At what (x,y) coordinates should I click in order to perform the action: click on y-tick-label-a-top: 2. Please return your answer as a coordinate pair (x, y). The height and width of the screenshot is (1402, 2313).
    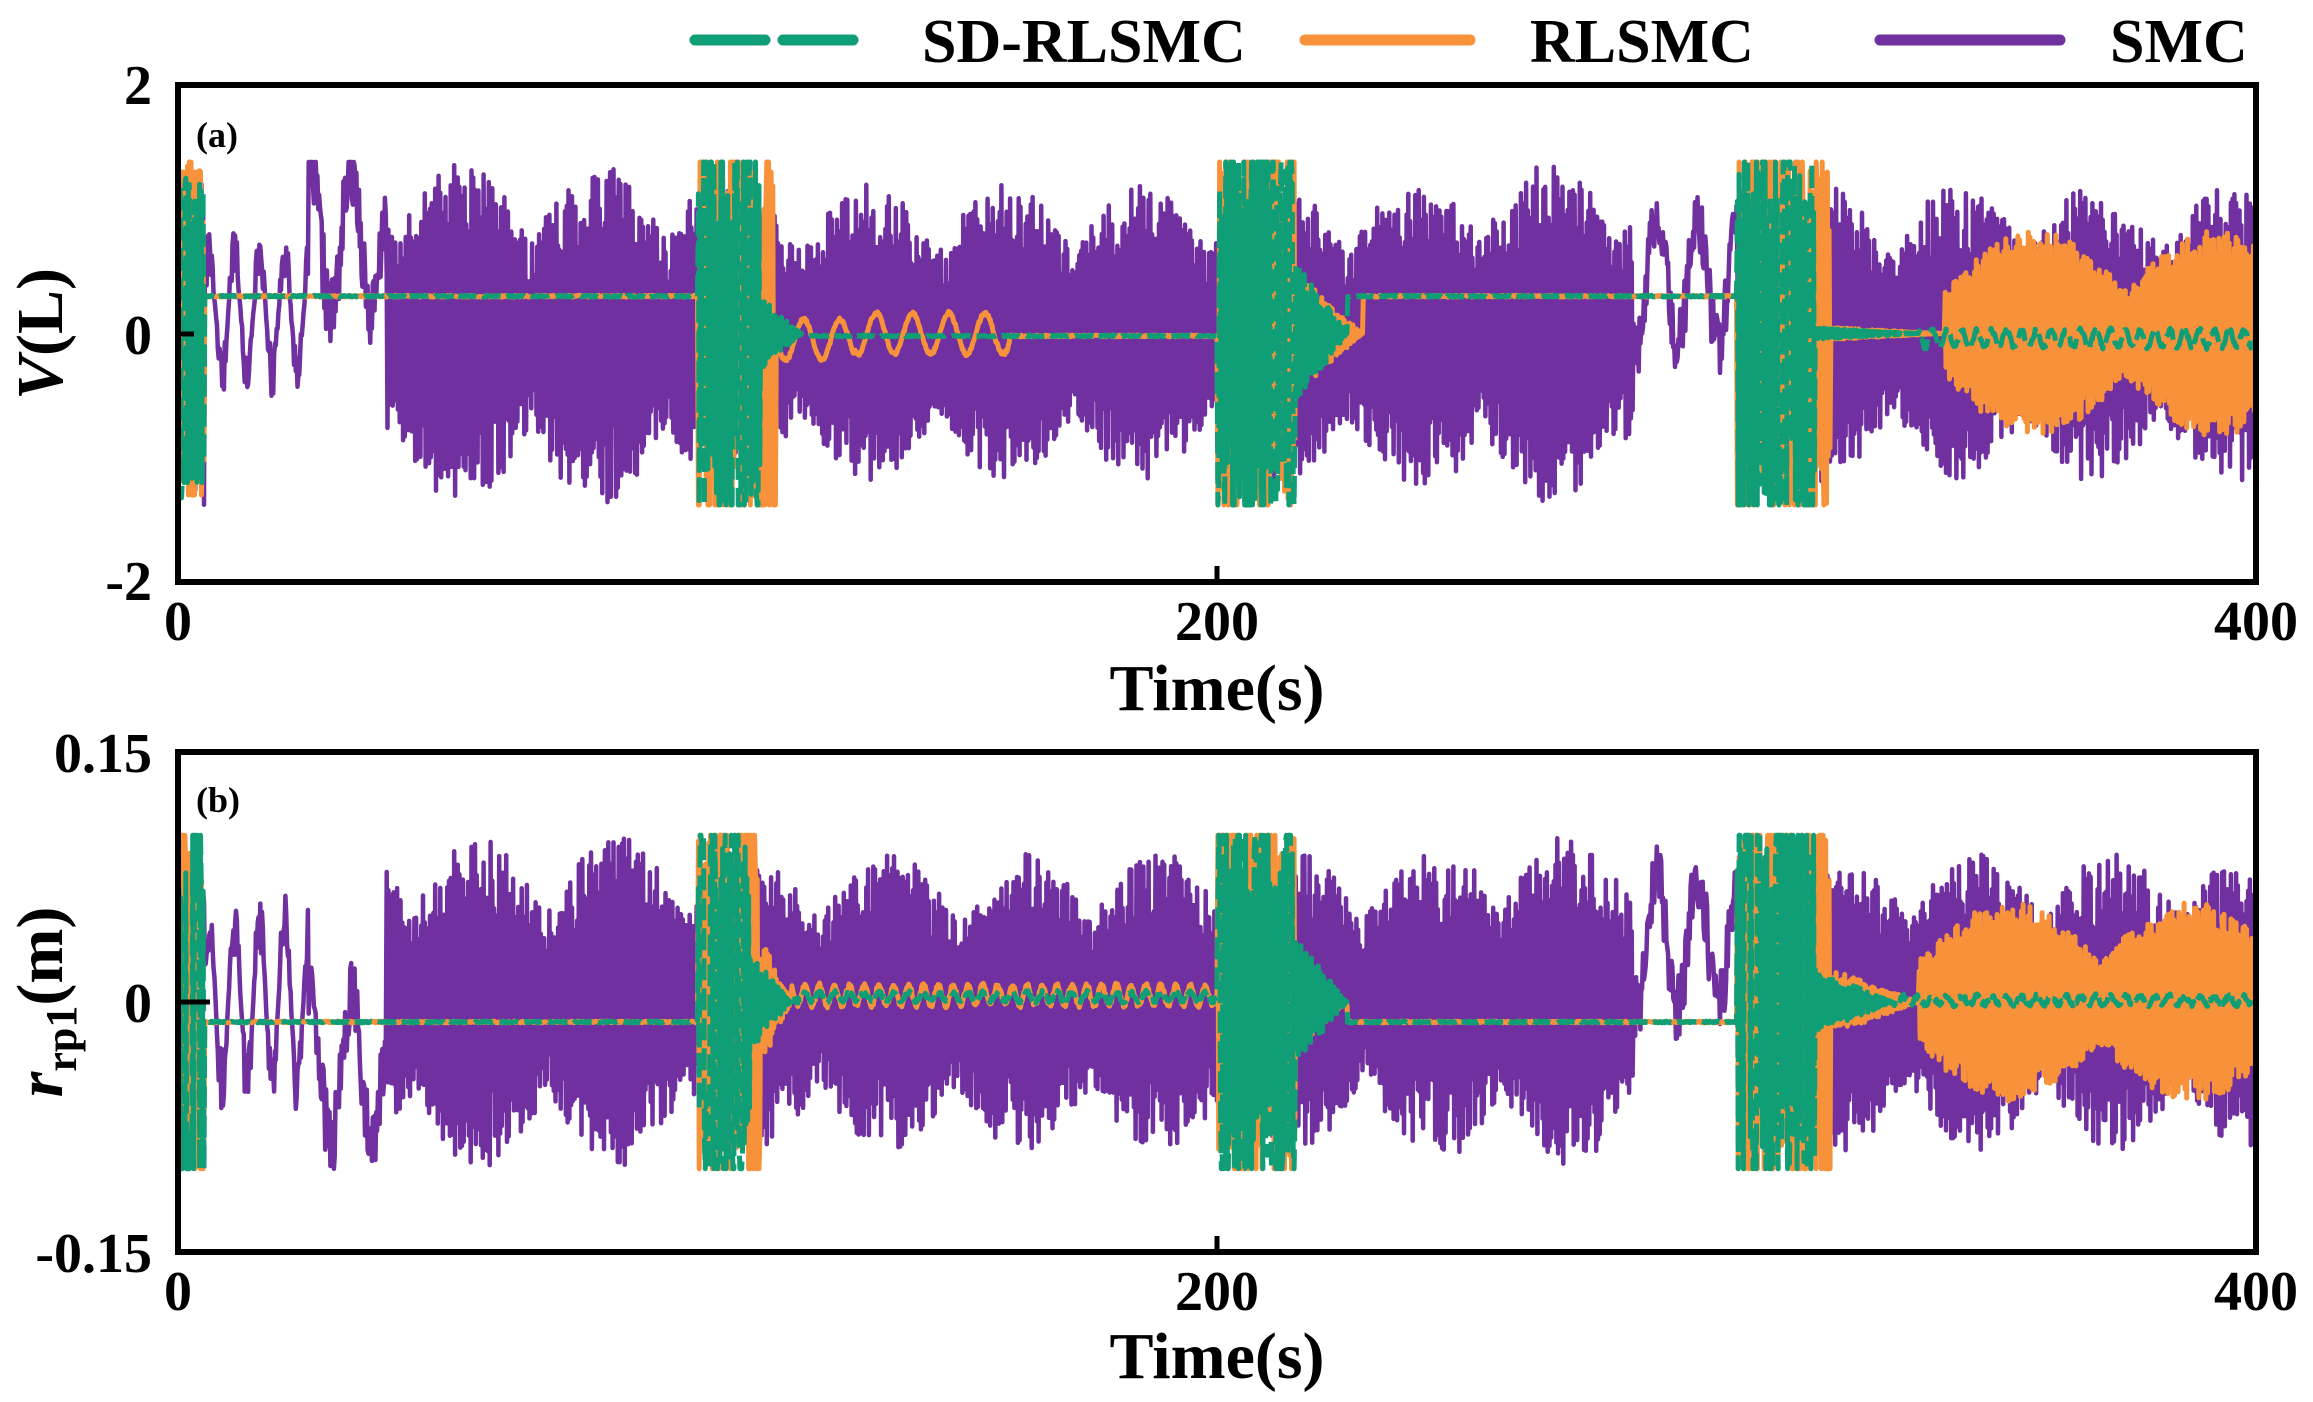
    Looking at the image, I should click on (138, 86).